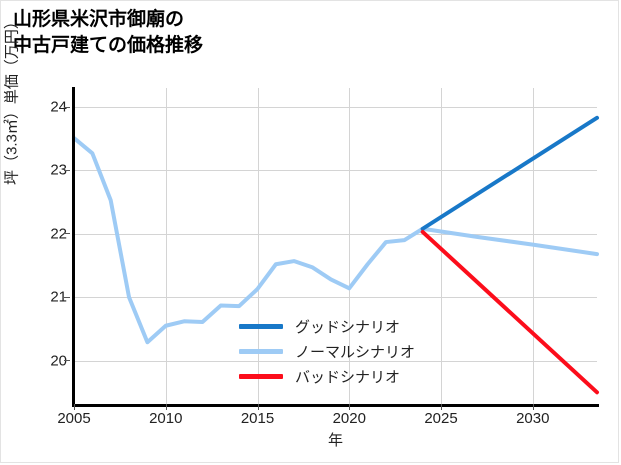 This screenshot has height=465, width=621. Describe the element at coordinates (74, 418) in the screenshot. I see `x-tick-label: 2005` at that location.